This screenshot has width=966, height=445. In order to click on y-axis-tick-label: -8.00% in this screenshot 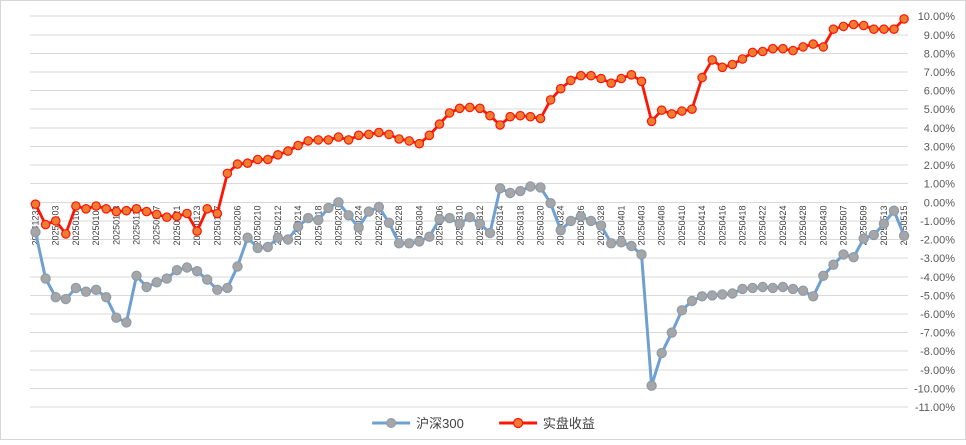, I will do `click(937, 352)`.